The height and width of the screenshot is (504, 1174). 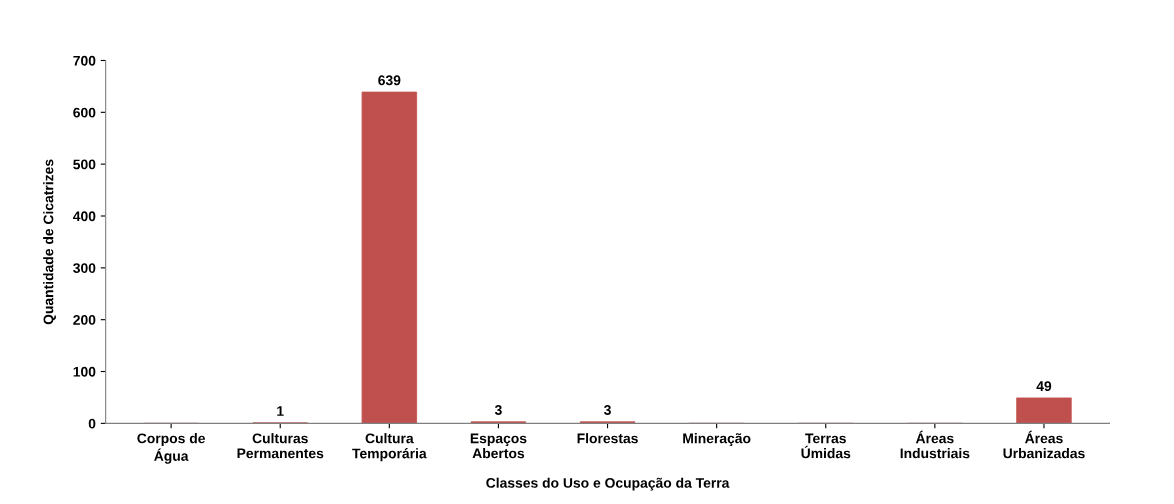 I want to click on y-tick-label: 700, so click(x=84, y=60).